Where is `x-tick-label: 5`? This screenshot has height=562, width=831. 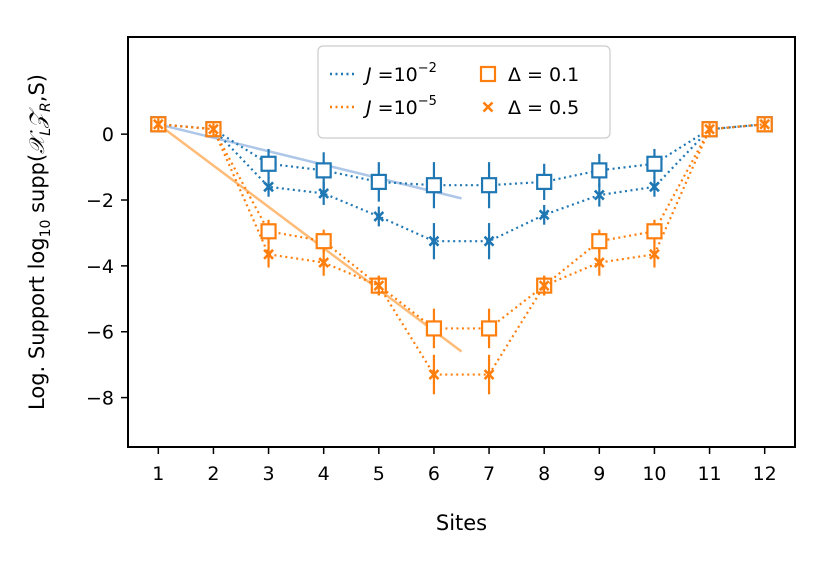 x-tick-label: 5 is located at coordinates (379, 474).